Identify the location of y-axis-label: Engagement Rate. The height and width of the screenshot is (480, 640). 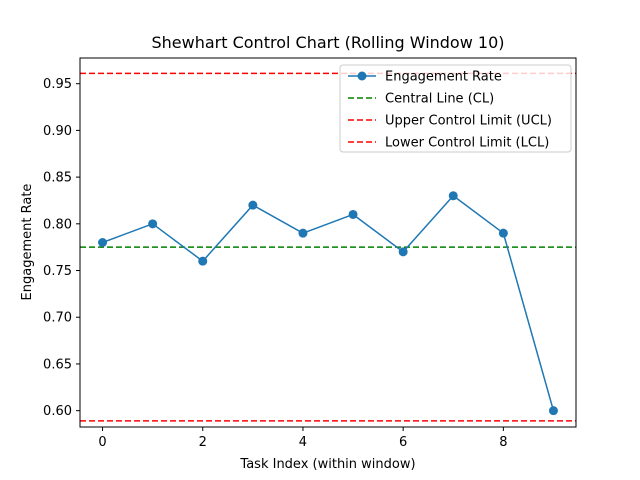
(27, 242).